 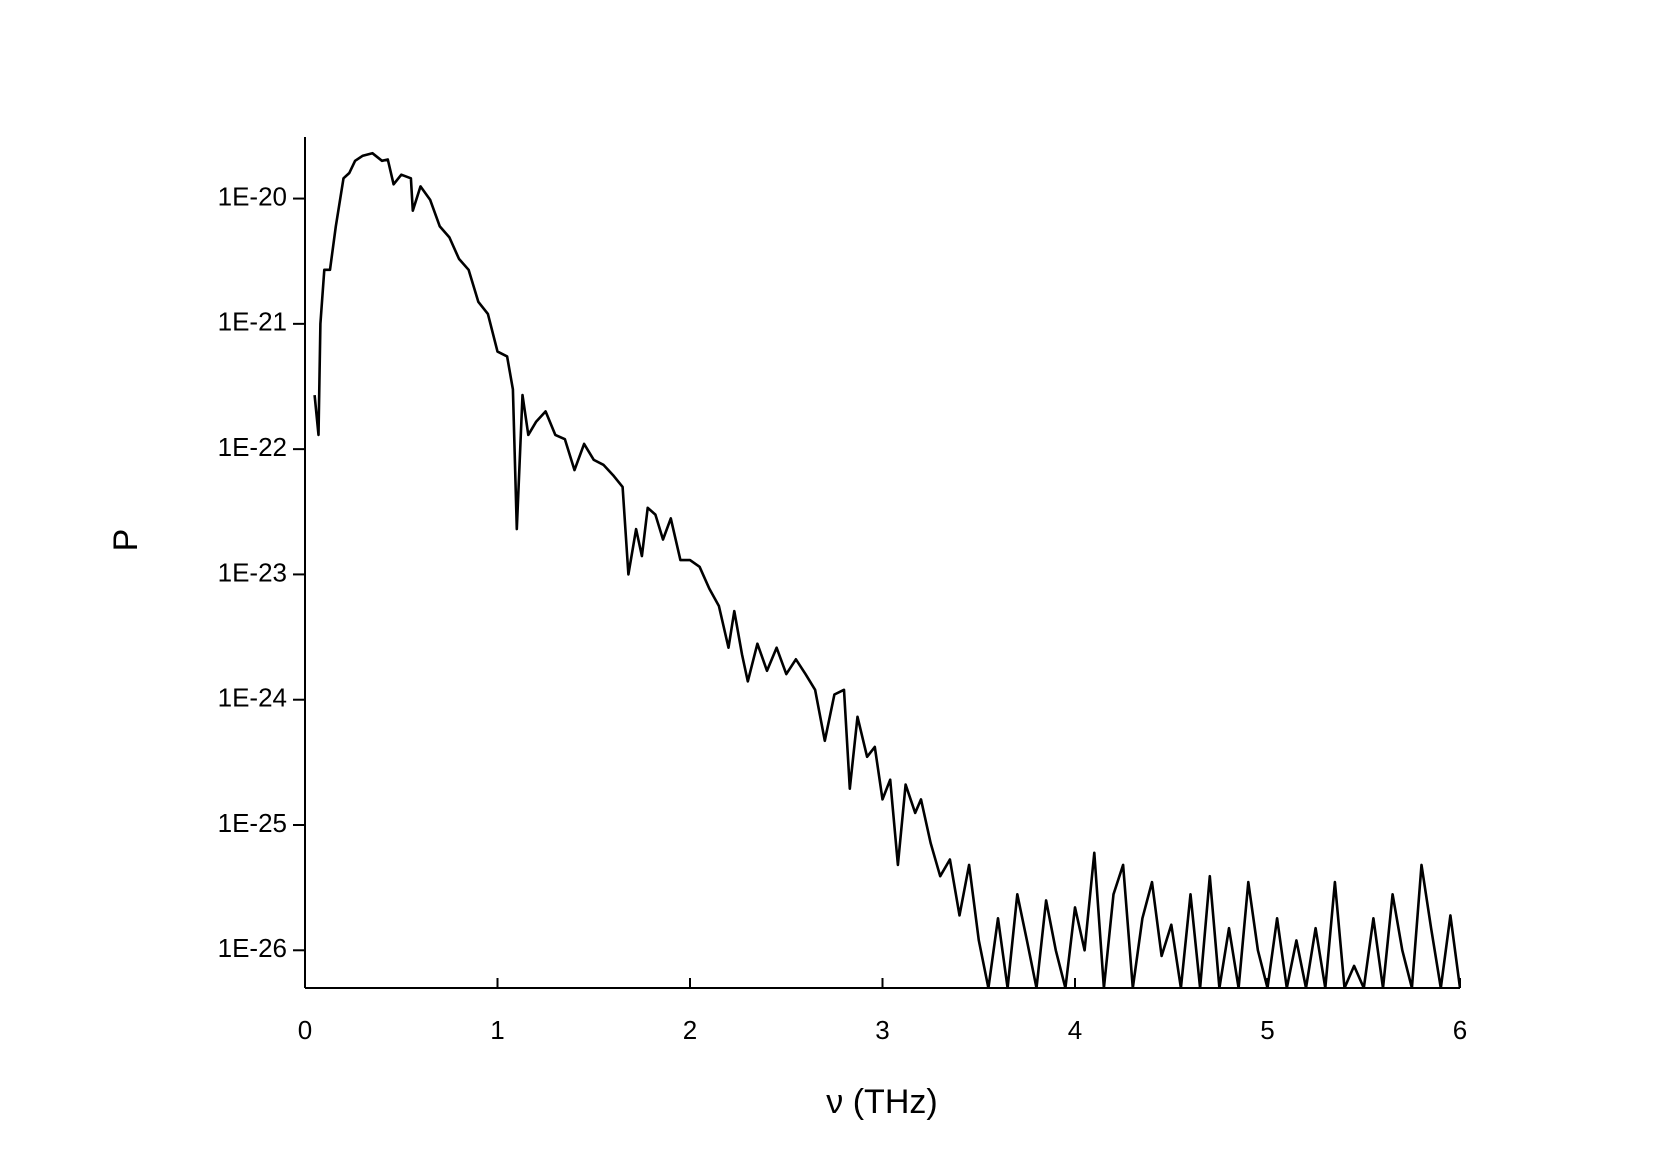 I want to click on y-tick-label: 1E-25, so click(x=252, y=823).